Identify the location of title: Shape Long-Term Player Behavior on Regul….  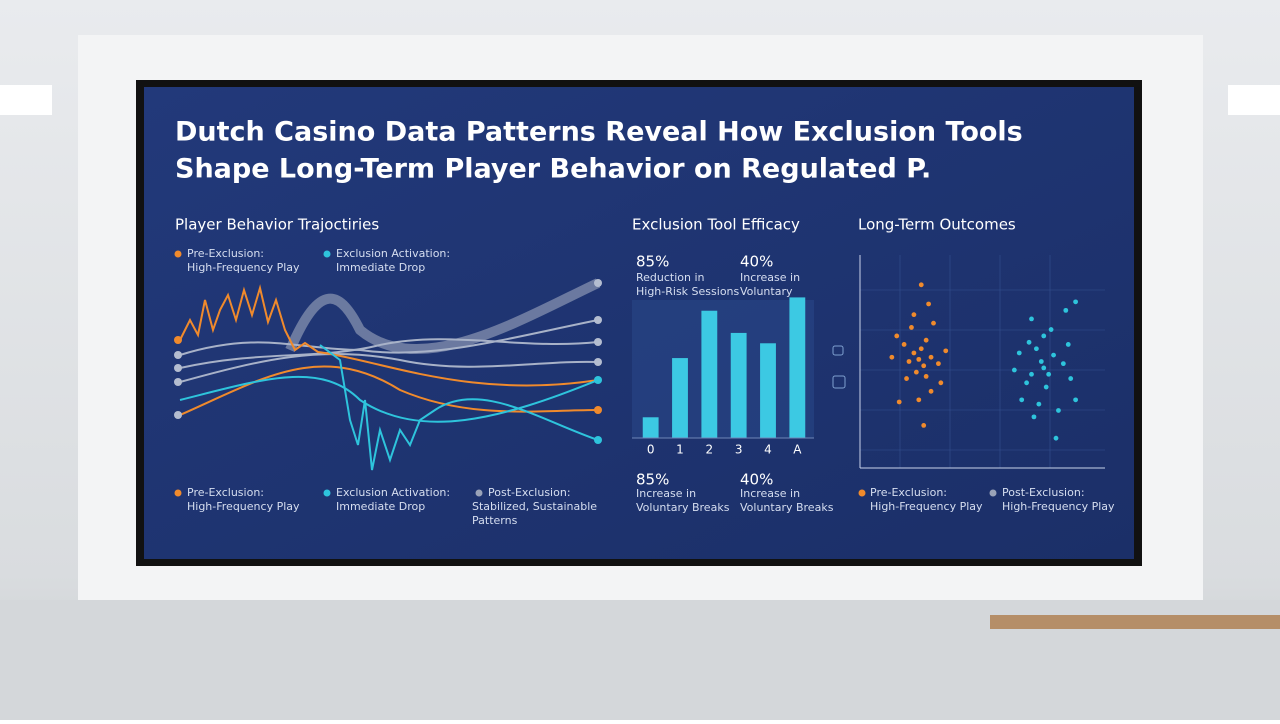
(553, 169).